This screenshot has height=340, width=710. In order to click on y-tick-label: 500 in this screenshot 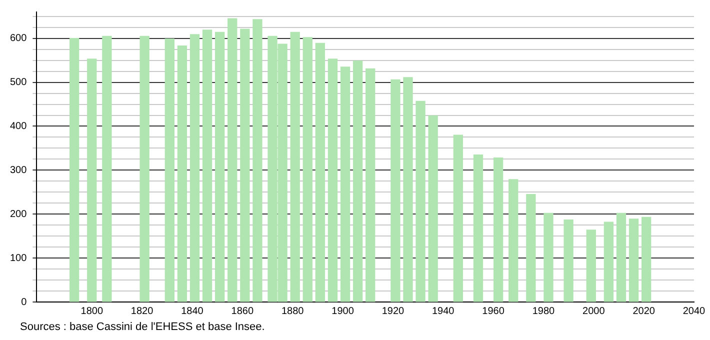, I will do `click(19, 82)`.